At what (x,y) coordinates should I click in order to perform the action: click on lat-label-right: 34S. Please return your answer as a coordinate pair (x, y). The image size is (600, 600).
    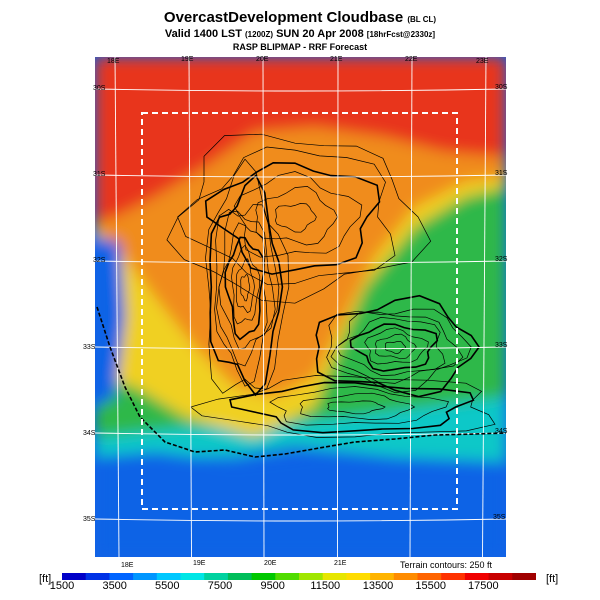
    Looking at the image, I should click on (501, 431).